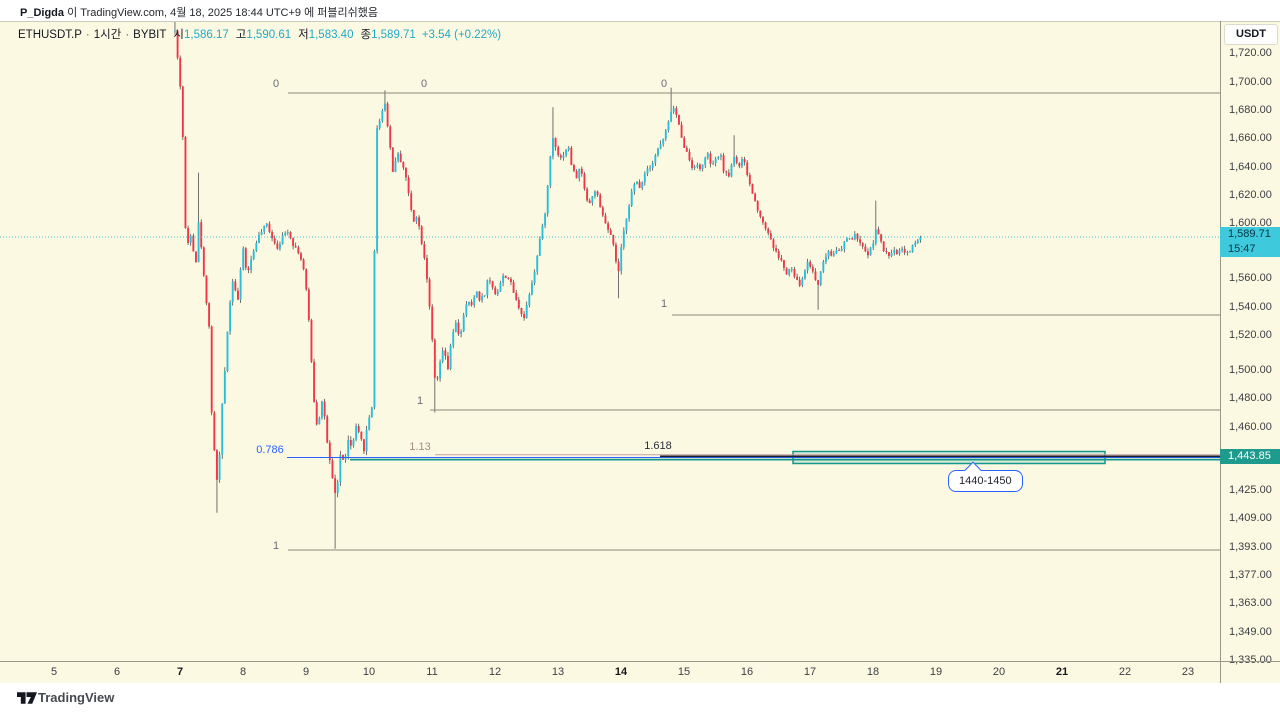  I want to click on price-tick-label: 1,349.00, so click(1250, 632).